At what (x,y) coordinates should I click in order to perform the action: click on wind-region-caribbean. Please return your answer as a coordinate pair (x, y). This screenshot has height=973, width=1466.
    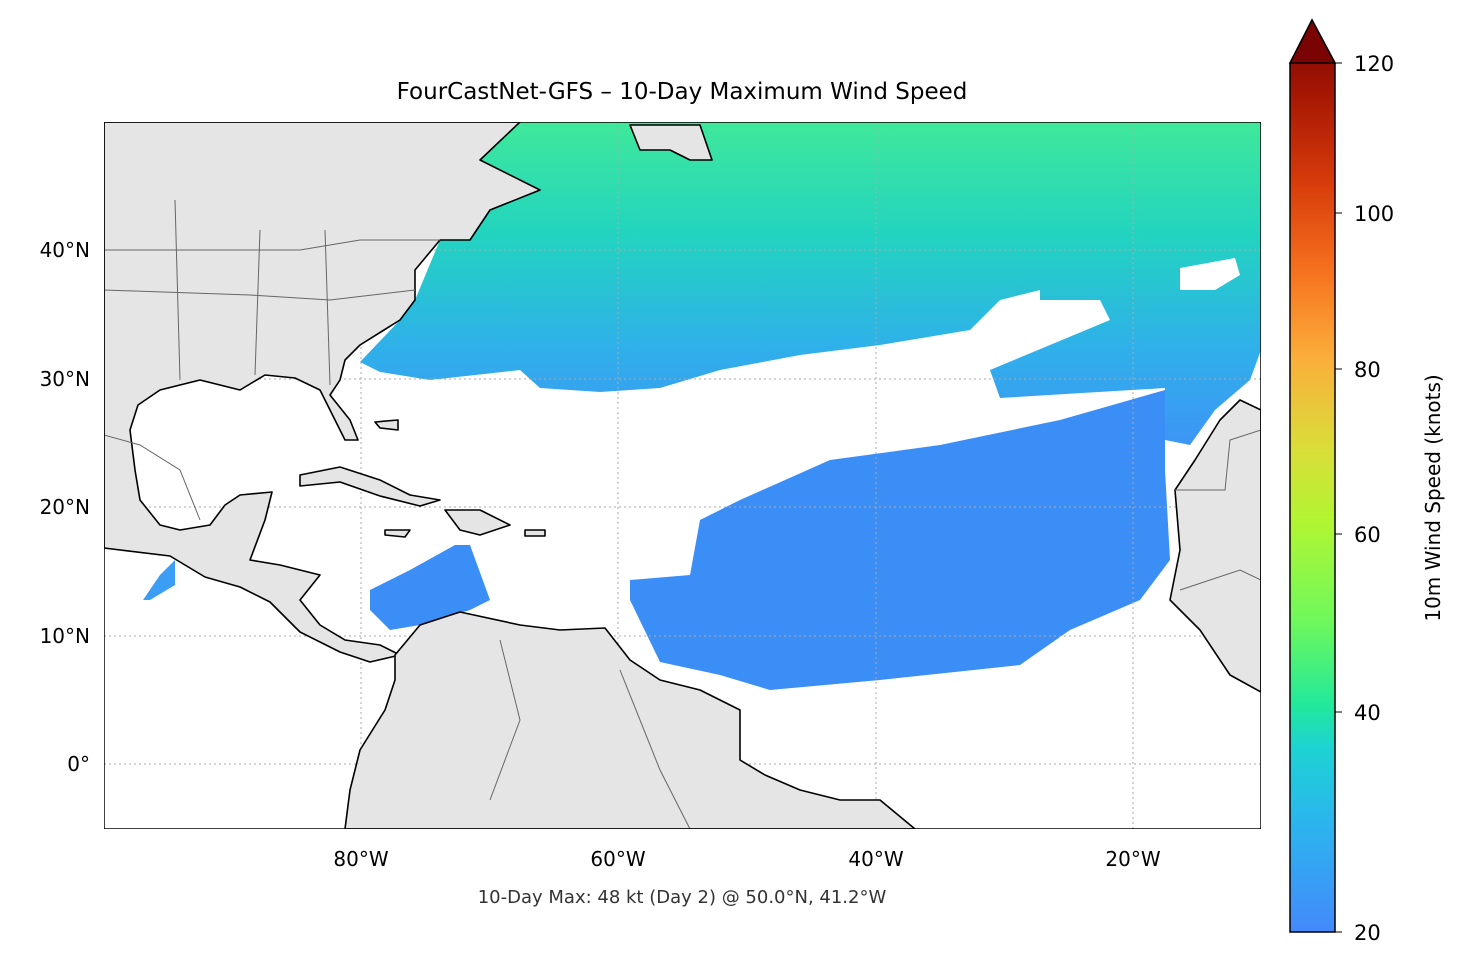
    Looking at the image, I should click on (430, 587).